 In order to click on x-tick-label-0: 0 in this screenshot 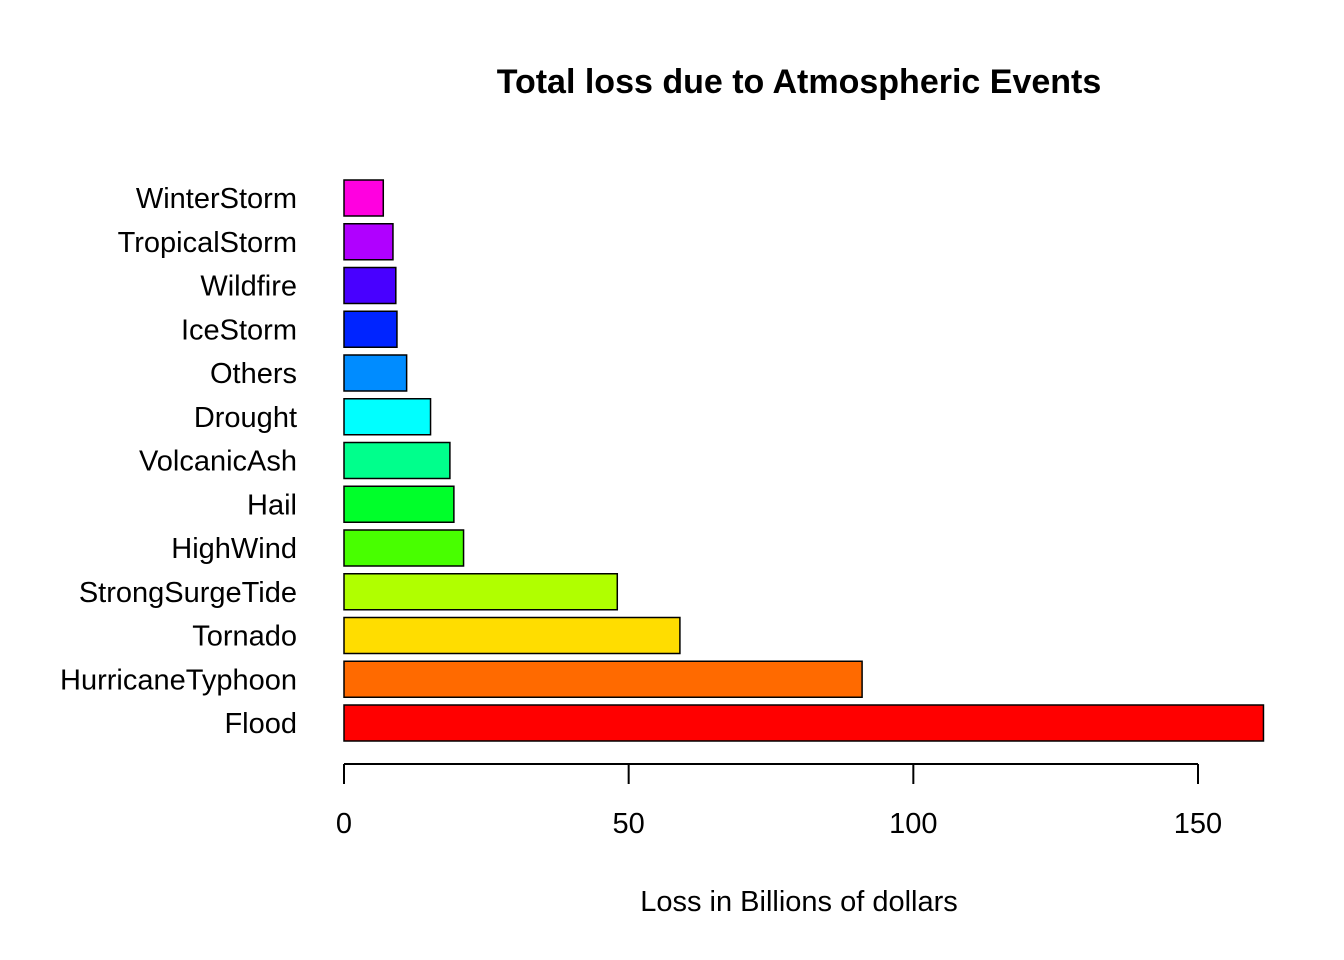, I will do `click(344, 824)`.